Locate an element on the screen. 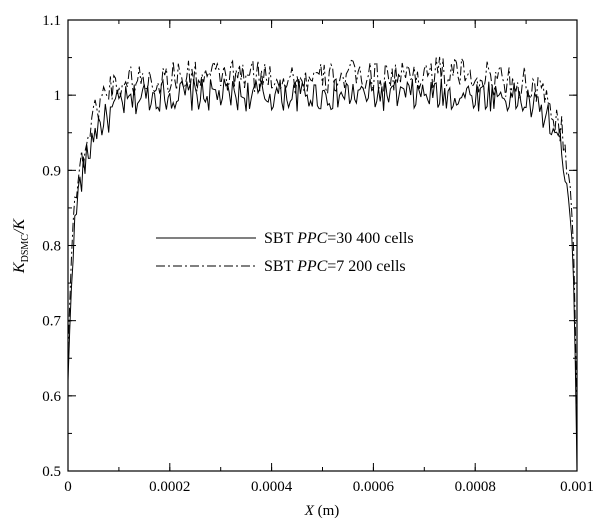 The image size is (595, 519). y-tick-label: 0.7 is located at coordinates (51, 322).